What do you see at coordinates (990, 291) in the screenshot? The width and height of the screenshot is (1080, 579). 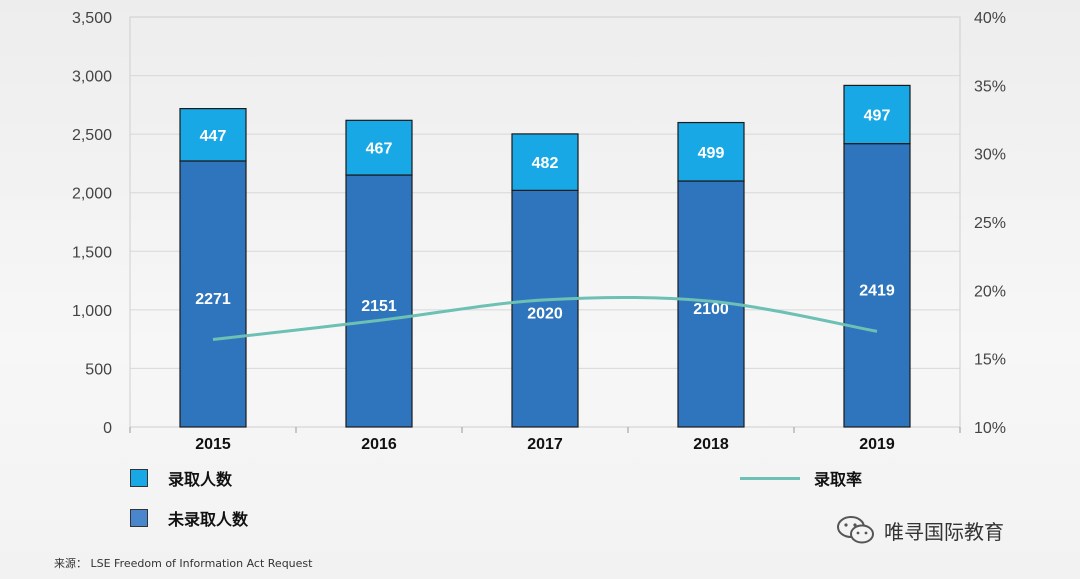 I see `y2-tick-label: 20%` at bounding box center [990, 291].